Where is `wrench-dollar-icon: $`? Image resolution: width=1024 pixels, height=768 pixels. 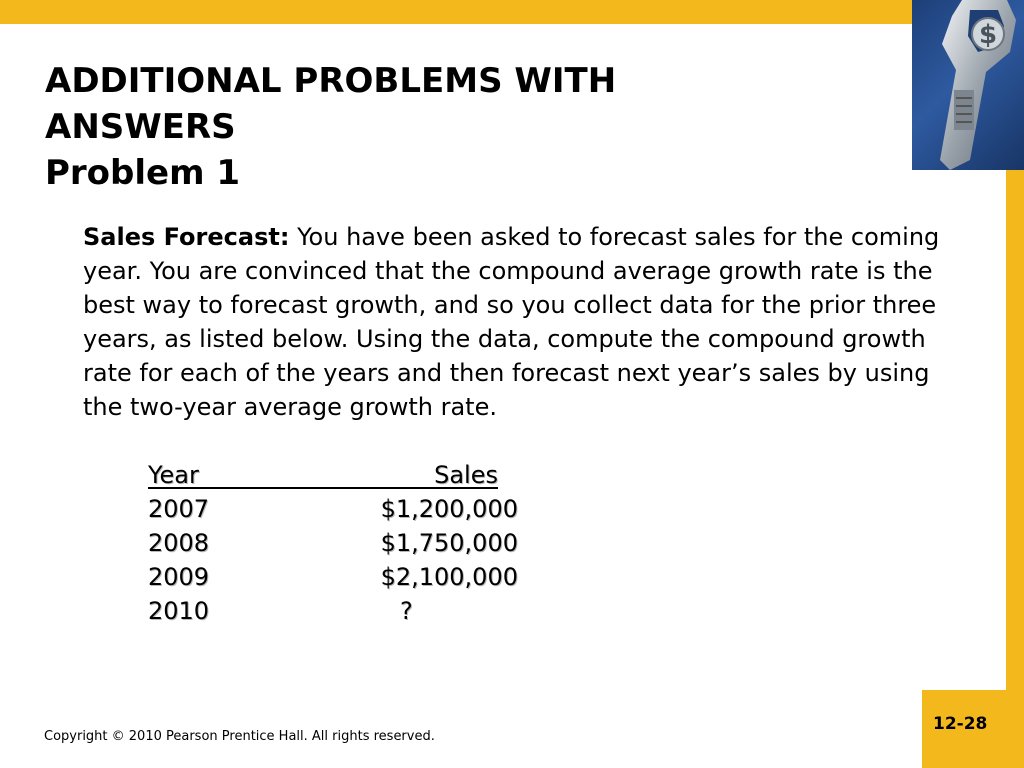
wrench-dollar-icon: $ is located at coordinates (968, 85).